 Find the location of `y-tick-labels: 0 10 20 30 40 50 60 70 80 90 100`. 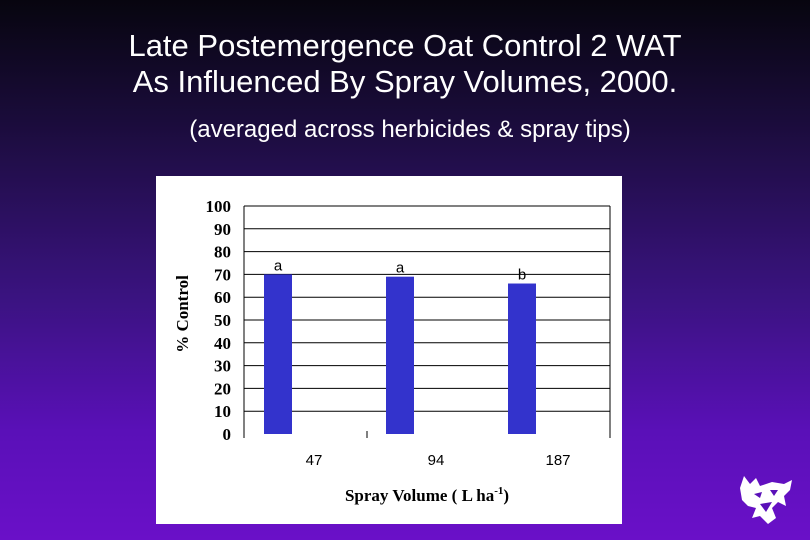

y-tick-labels: 0 10 20 30 40 50 60 70 80 90 100 is located at coordinates (219, 320).